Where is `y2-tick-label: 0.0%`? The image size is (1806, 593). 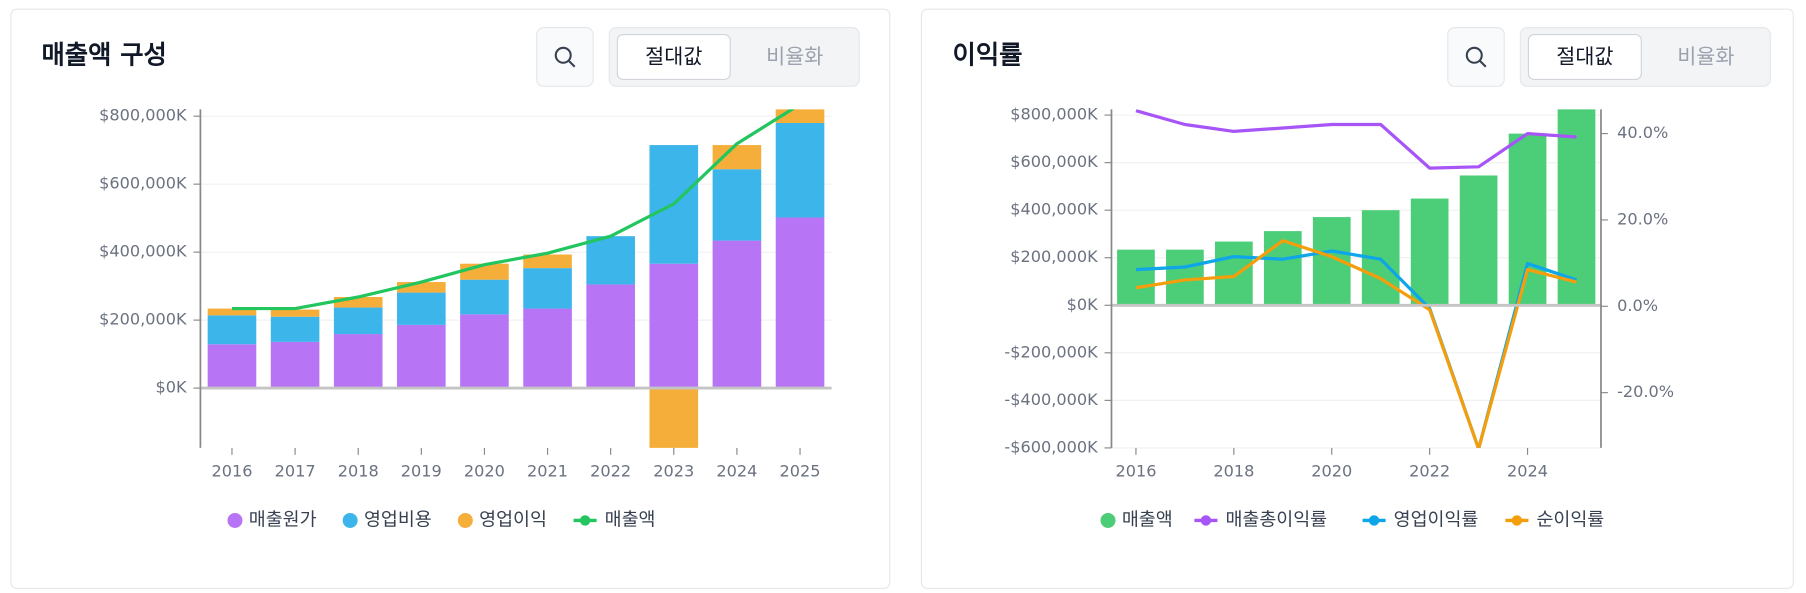
y2-tick-label: 0.0% is located at coordinates (1637, 305).